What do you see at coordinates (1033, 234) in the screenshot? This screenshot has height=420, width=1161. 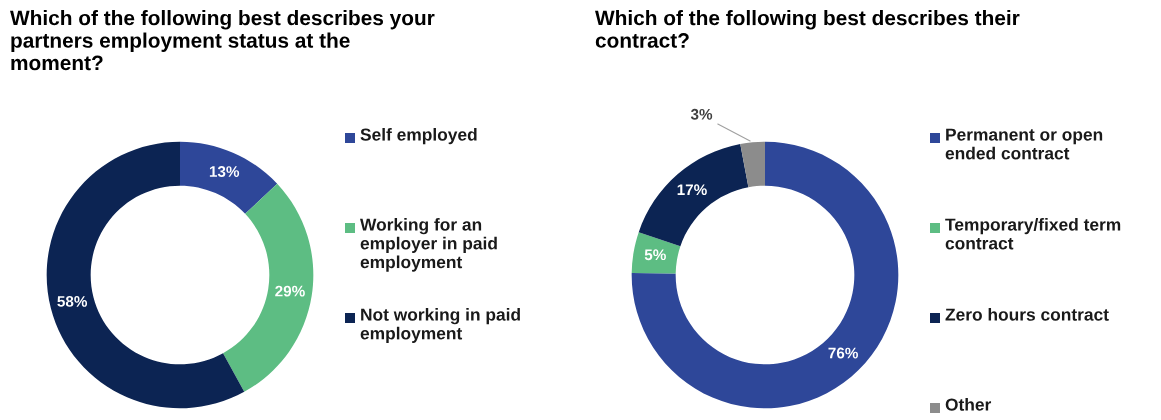 I see `legend-label: Temporary/fixed term contract` at bounding box center [1033, 234].